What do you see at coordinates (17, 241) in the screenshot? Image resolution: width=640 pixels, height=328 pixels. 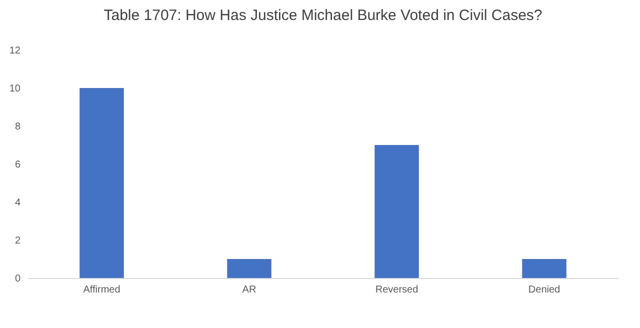 I see `y-tick-label: 2` at bounding box center [17, 241].